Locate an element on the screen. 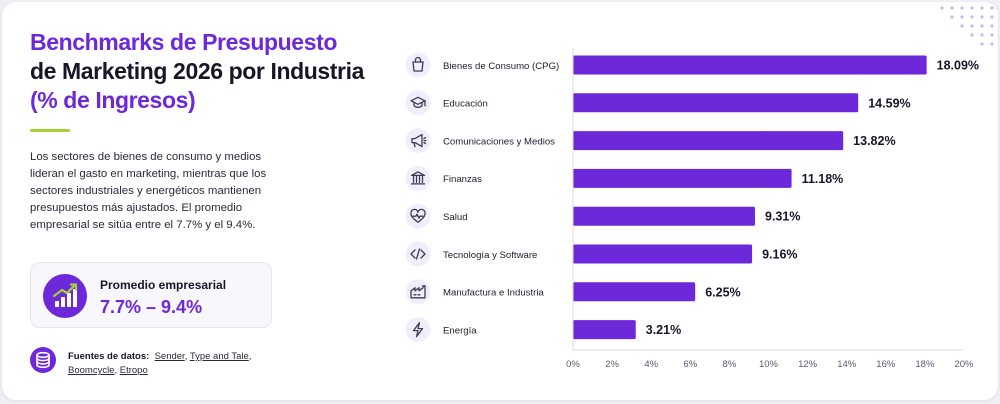 This screenshot has height=404, width=1000. graduation-cap-icon-glyph is located at coordinates (418, 102).